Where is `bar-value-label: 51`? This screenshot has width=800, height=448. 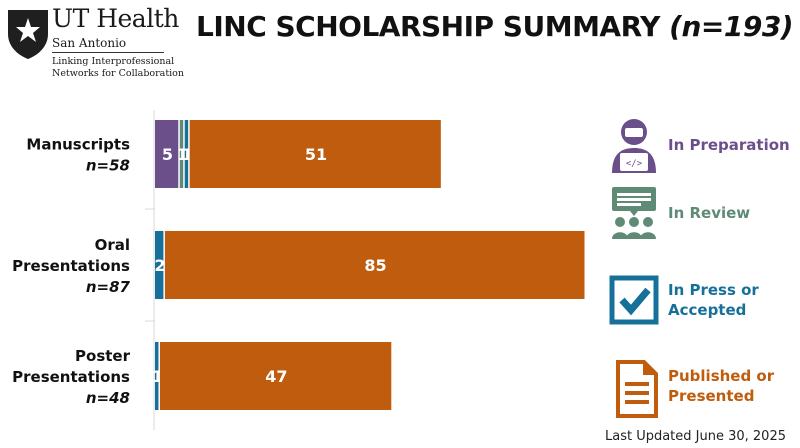
bar-value-label: 51 is located at coordinates (316, 154).